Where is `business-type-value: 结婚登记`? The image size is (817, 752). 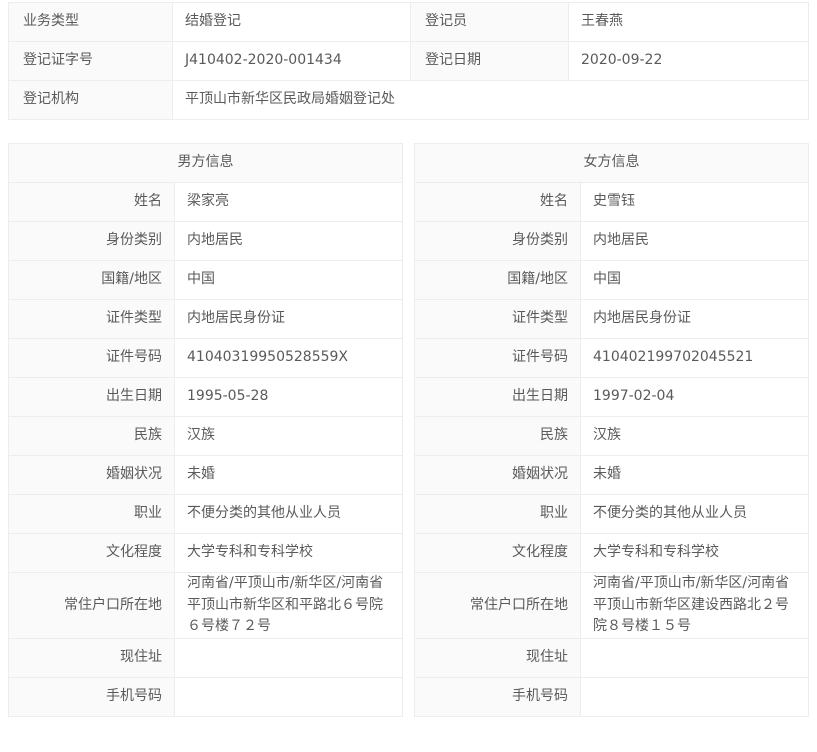 business-type-value: 结婚登记 is located at coordinates (291, 22).